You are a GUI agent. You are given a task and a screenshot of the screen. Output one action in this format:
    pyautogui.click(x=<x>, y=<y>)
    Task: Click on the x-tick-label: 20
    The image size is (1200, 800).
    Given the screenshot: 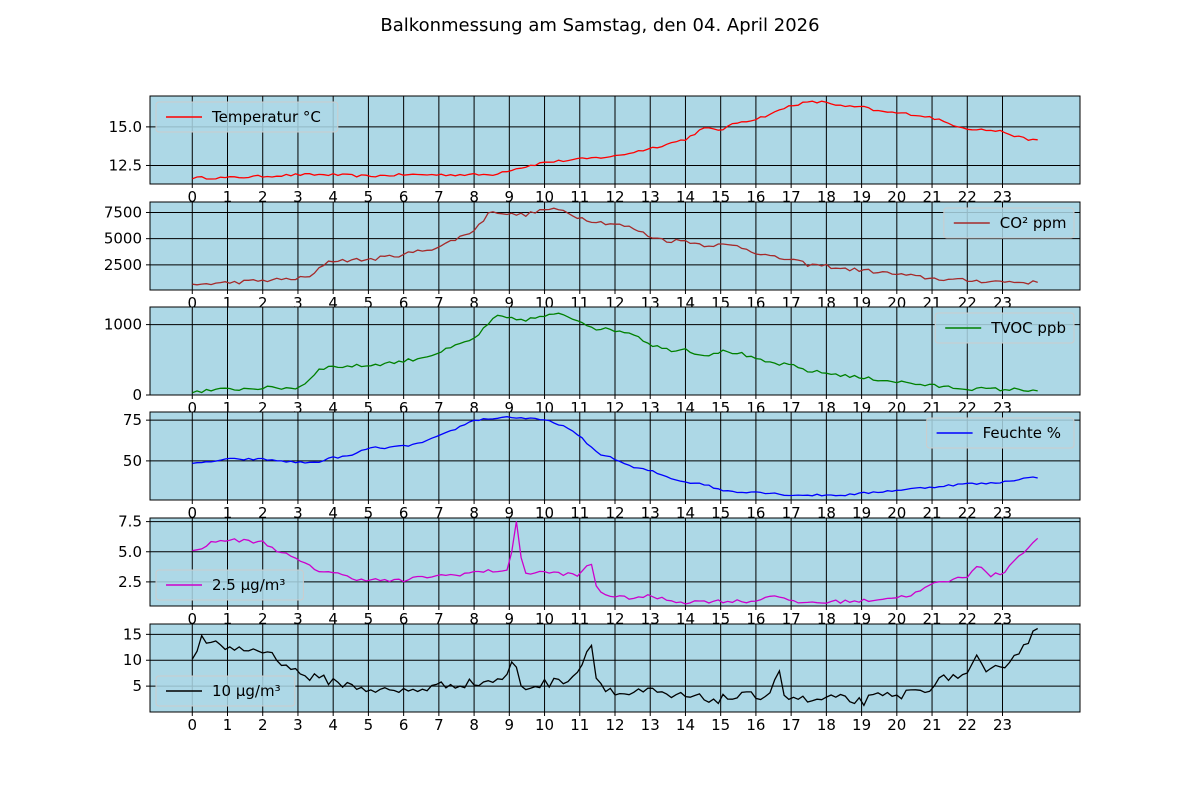 What is the action you would take?
    pyautogui.click(x=896, y=725)
    